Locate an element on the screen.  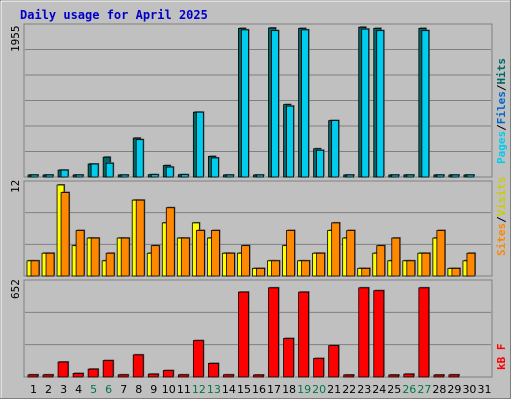
x-tick-label-9: 9 is located at coordinates (153, 389).